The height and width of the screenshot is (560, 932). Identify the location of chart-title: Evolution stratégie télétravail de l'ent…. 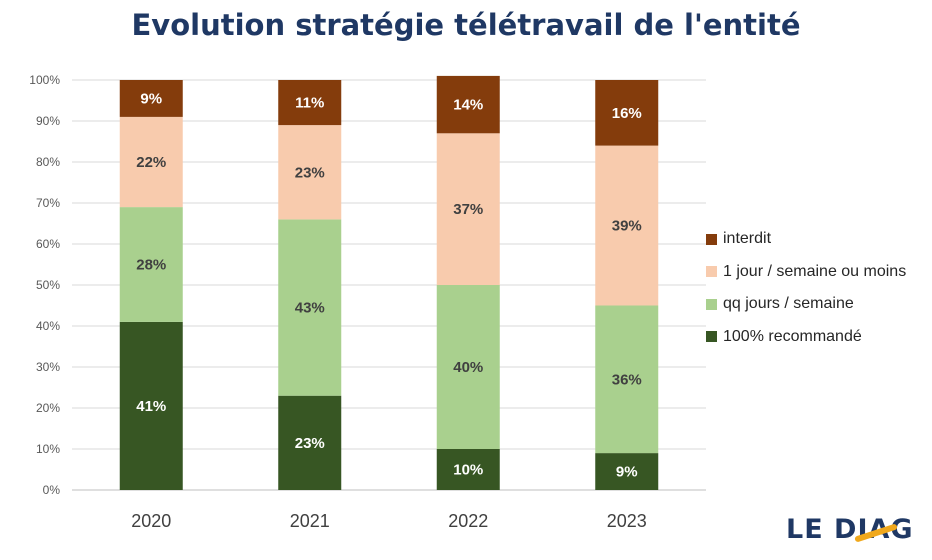
(466, 25).